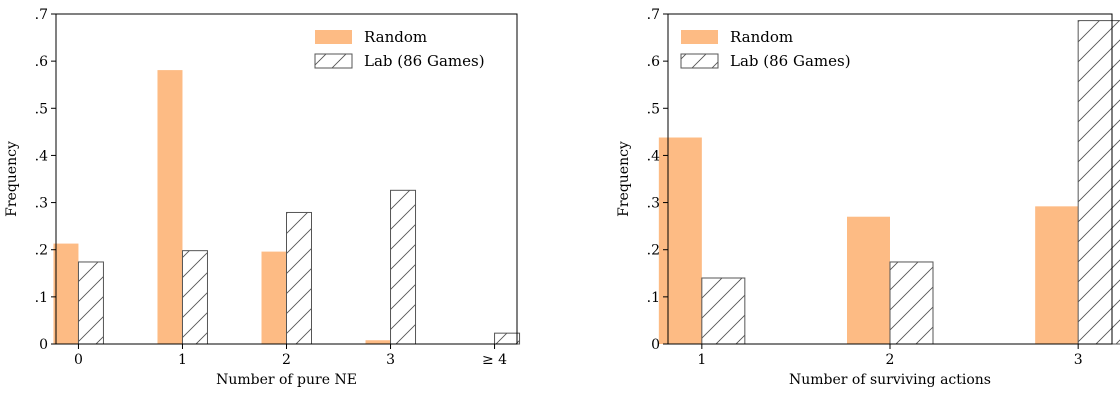 The width and height of the screenshot is (1120, 394). What do you see at coordinates (890, 380) in the screenshot?
I see `x-axis-label: Number of surviving actions` at bounding box center [890, 380].